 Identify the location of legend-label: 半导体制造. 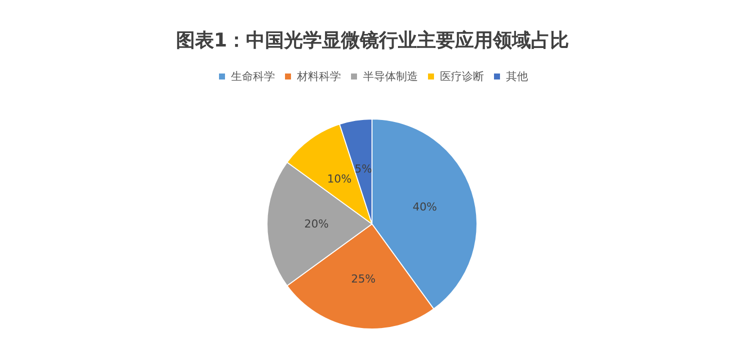
(390, 76).